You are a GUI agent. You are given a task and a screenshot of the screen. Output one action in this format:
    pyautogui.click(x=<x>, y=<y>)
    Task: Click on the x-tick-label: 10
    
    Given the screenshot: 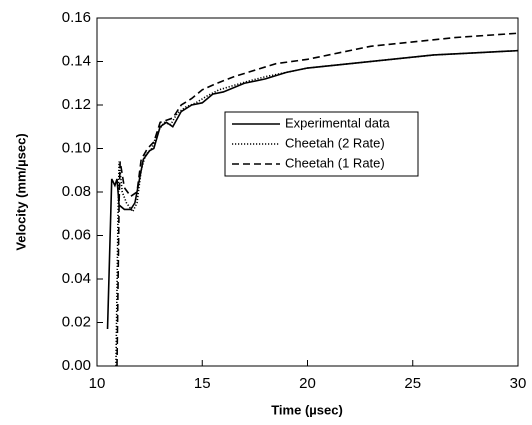 What is the action you would take?
    pyautogui.click(x=97, y=383)
    